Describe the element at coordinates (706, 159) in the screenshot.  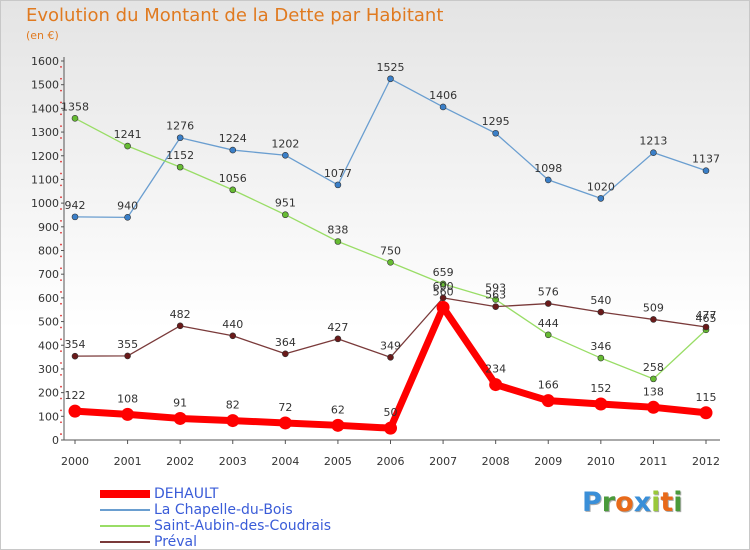
I see `data-label: 1137` at that location.